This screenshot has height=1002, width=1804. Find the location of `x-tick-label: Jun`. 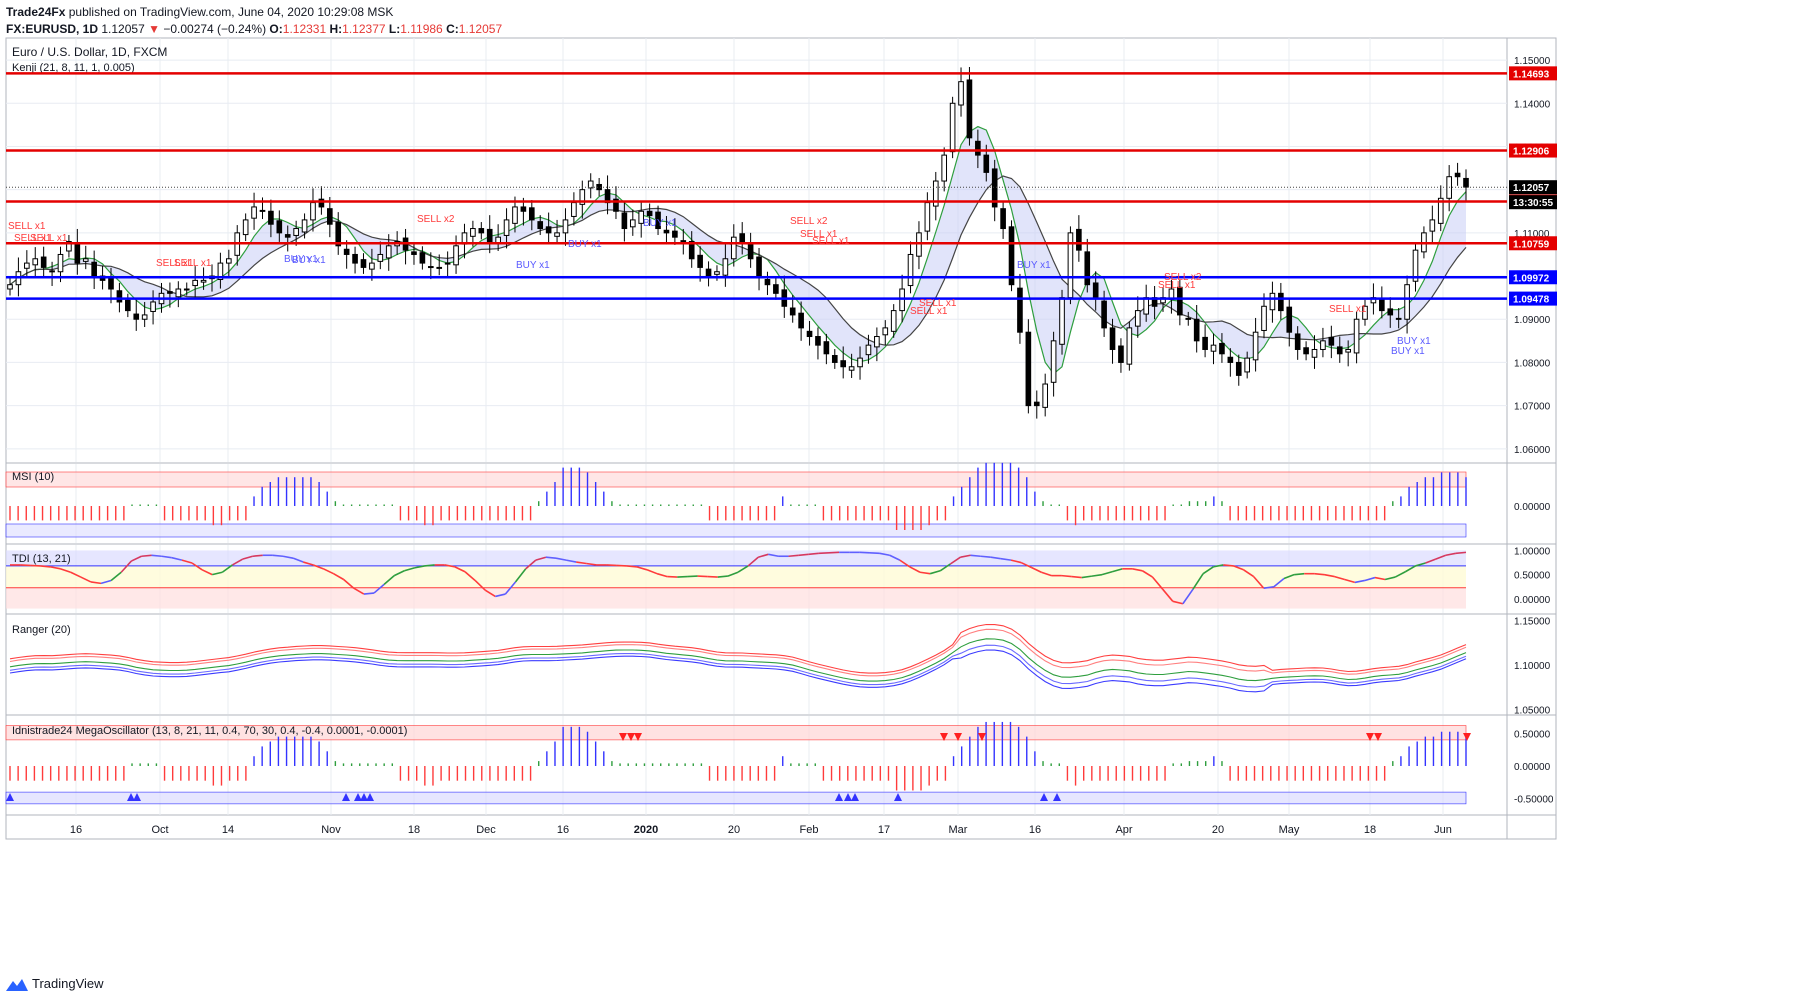

x-tick-label: Jun is located at coordinates (1443, 830).